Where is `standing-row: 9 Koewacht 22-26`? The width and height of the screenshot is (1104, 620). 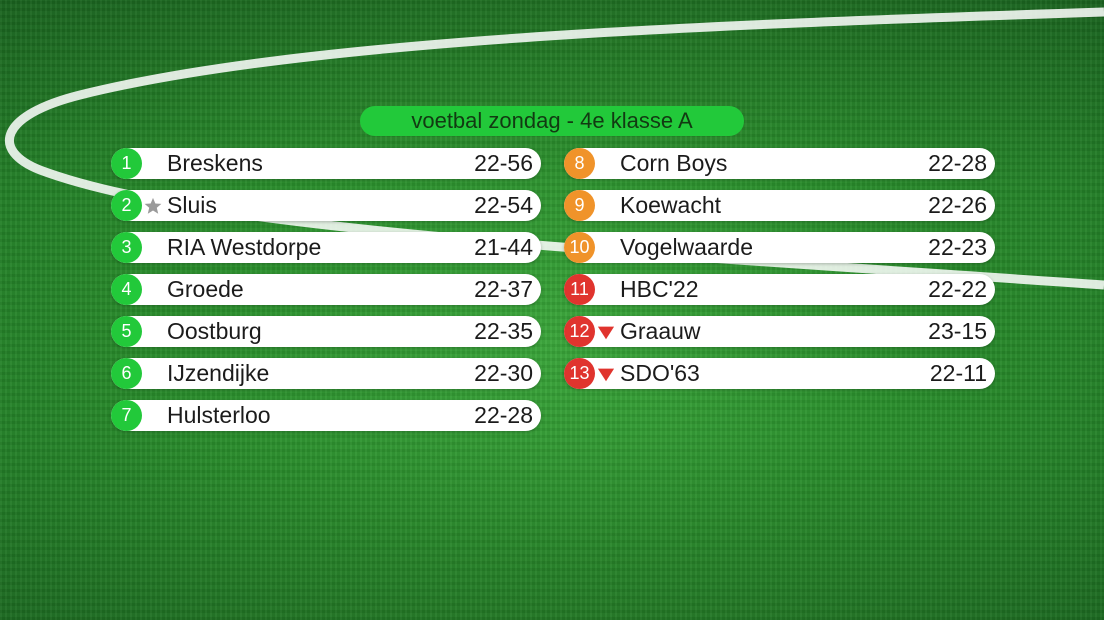 standing-row: 9 Koewacht 22-26 is located at coordinates (779, 205).